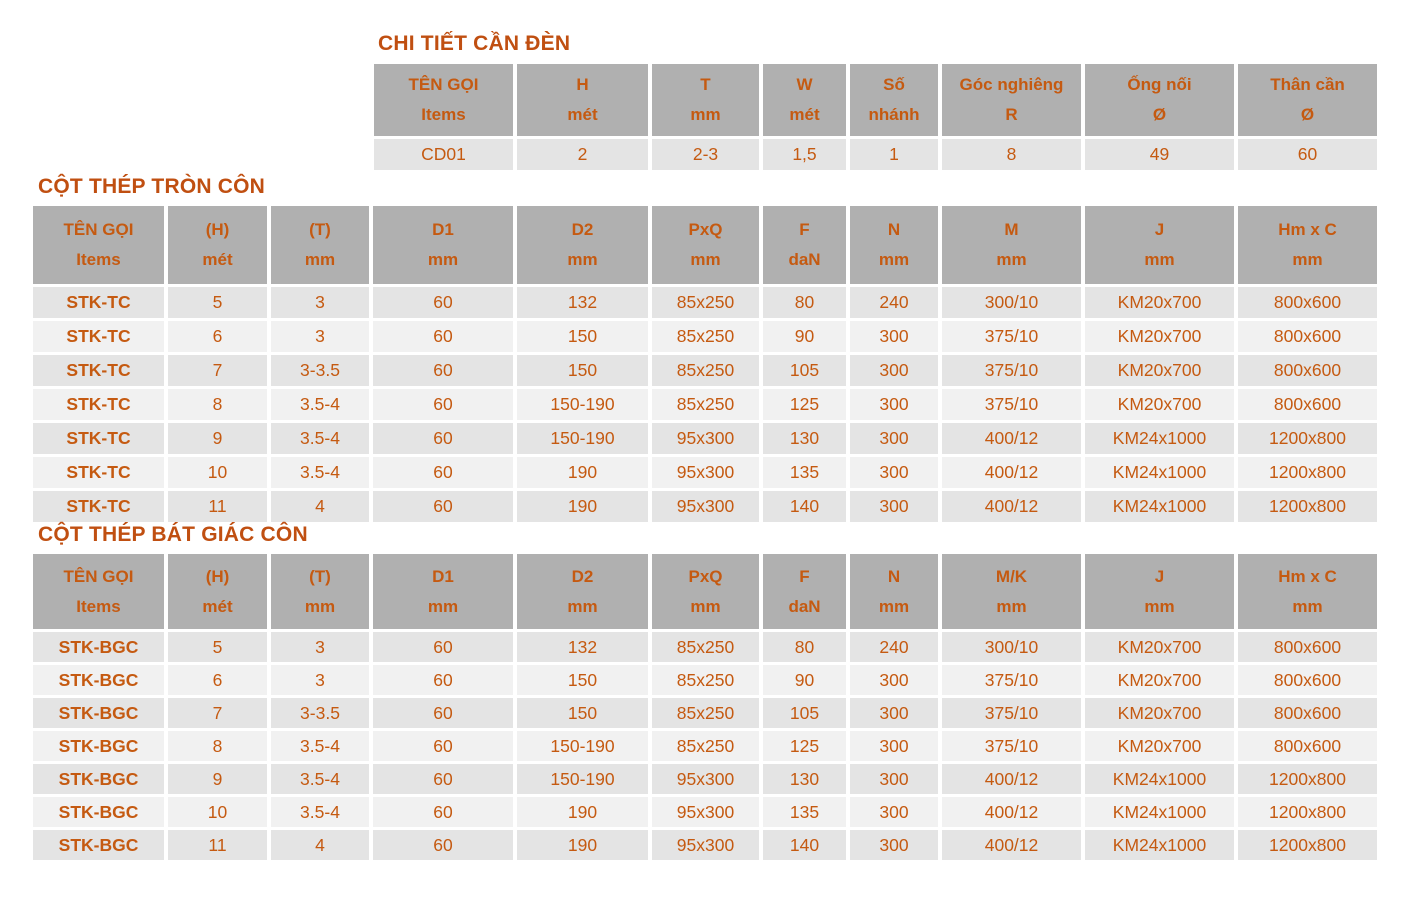  Describe the element at coordinates (582, 845) in the screenshot. I see `table-cell: 190` at that location.